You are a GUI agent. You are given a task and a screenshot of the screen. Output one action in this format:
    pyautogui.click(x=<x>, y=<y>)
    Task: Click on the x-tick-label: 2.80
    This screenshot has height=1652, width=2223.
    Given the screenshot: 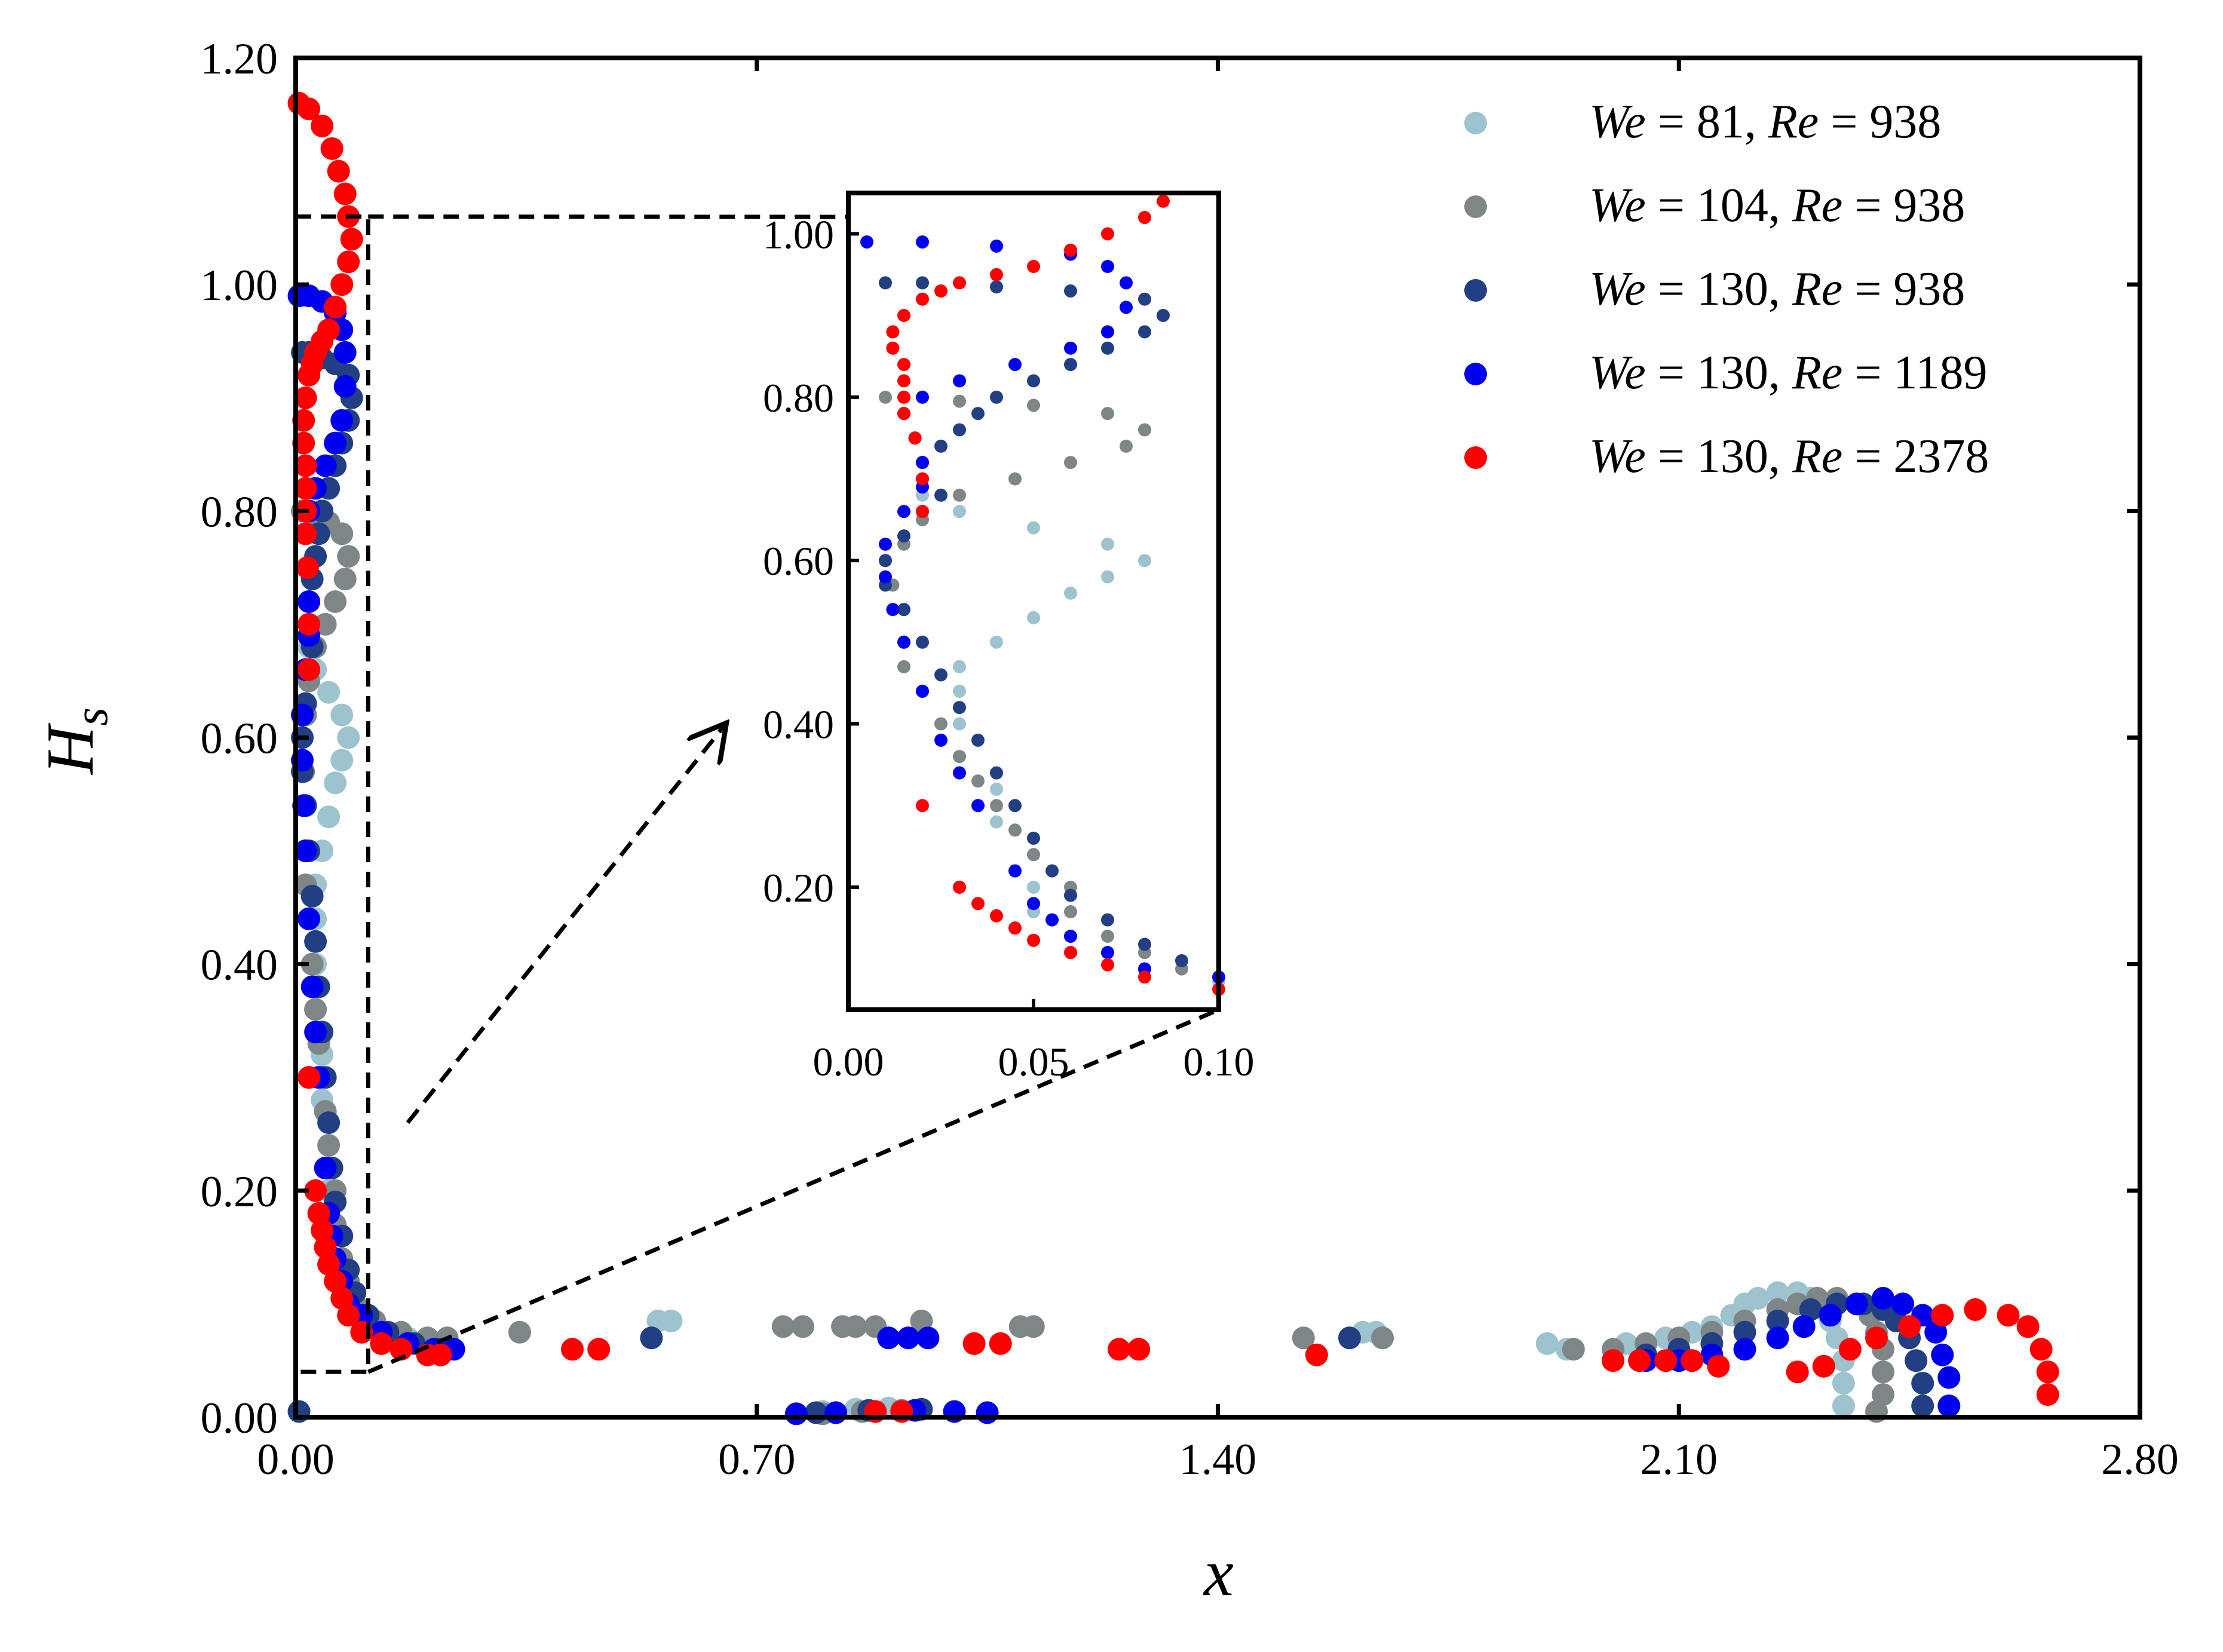 What is the action you would take?
    pyautogui.click(x=2140, y=1459)
    